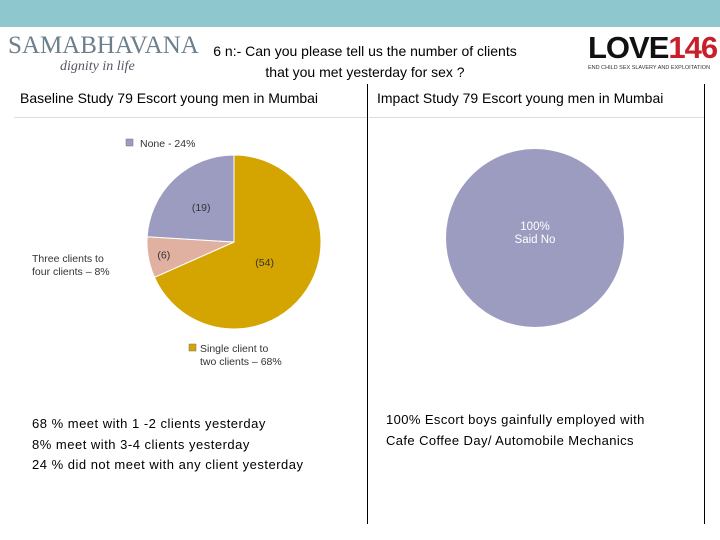 The image size is (720, 540). I want to click on pie-data-label-line: Said No, so click(535, 240).